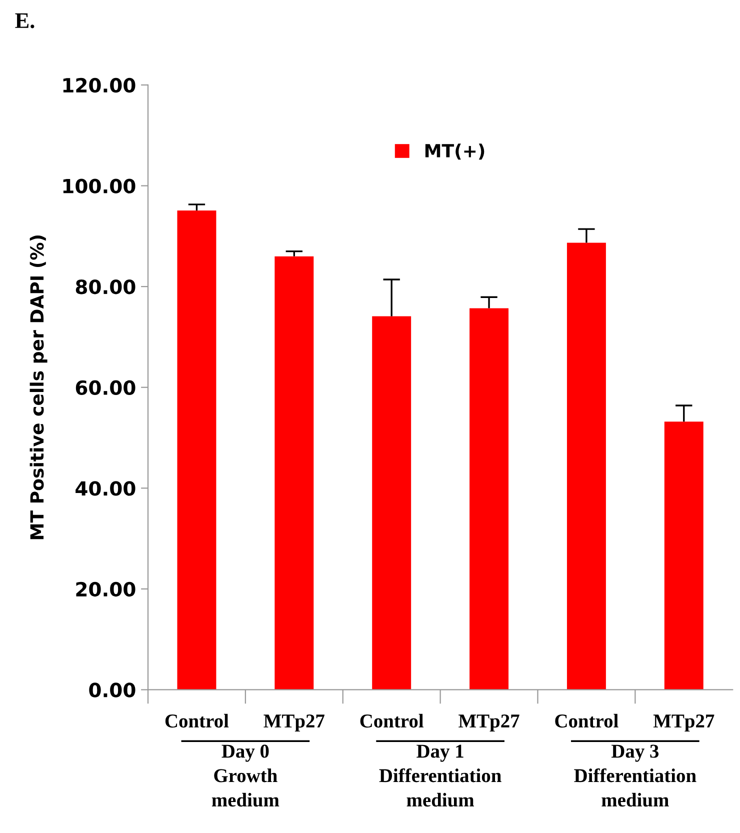 The width and height of the screenshot is (740, 833). I want to click on y-tick-label: 100.00, so click(99, 186).